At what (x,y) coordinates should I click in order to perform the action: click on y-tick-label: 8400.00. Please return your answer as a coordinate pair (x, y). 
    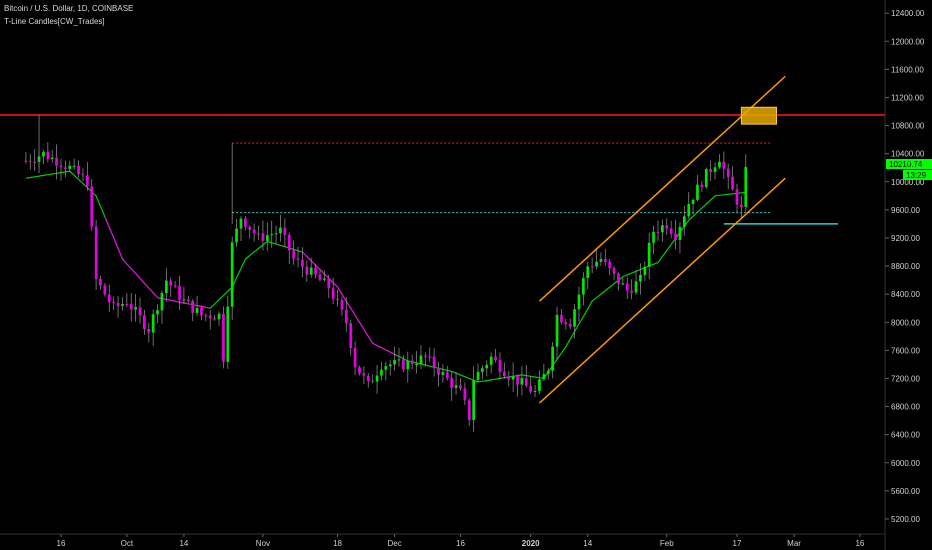
    Looking at the image, I should click on (905, 294).